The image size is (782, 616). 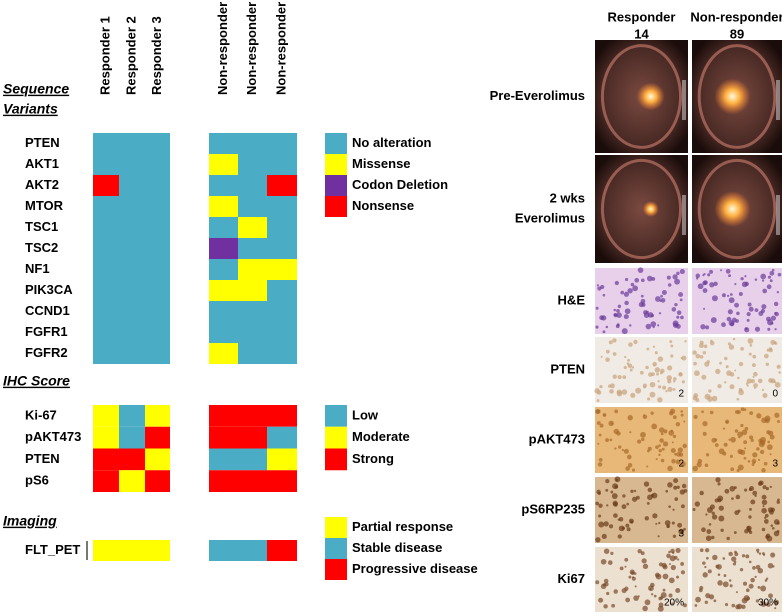 What do you see at coordinates (36, 381) in the screenshot?
I see `section-title: IHC Score` at bounding box center [36, 381].